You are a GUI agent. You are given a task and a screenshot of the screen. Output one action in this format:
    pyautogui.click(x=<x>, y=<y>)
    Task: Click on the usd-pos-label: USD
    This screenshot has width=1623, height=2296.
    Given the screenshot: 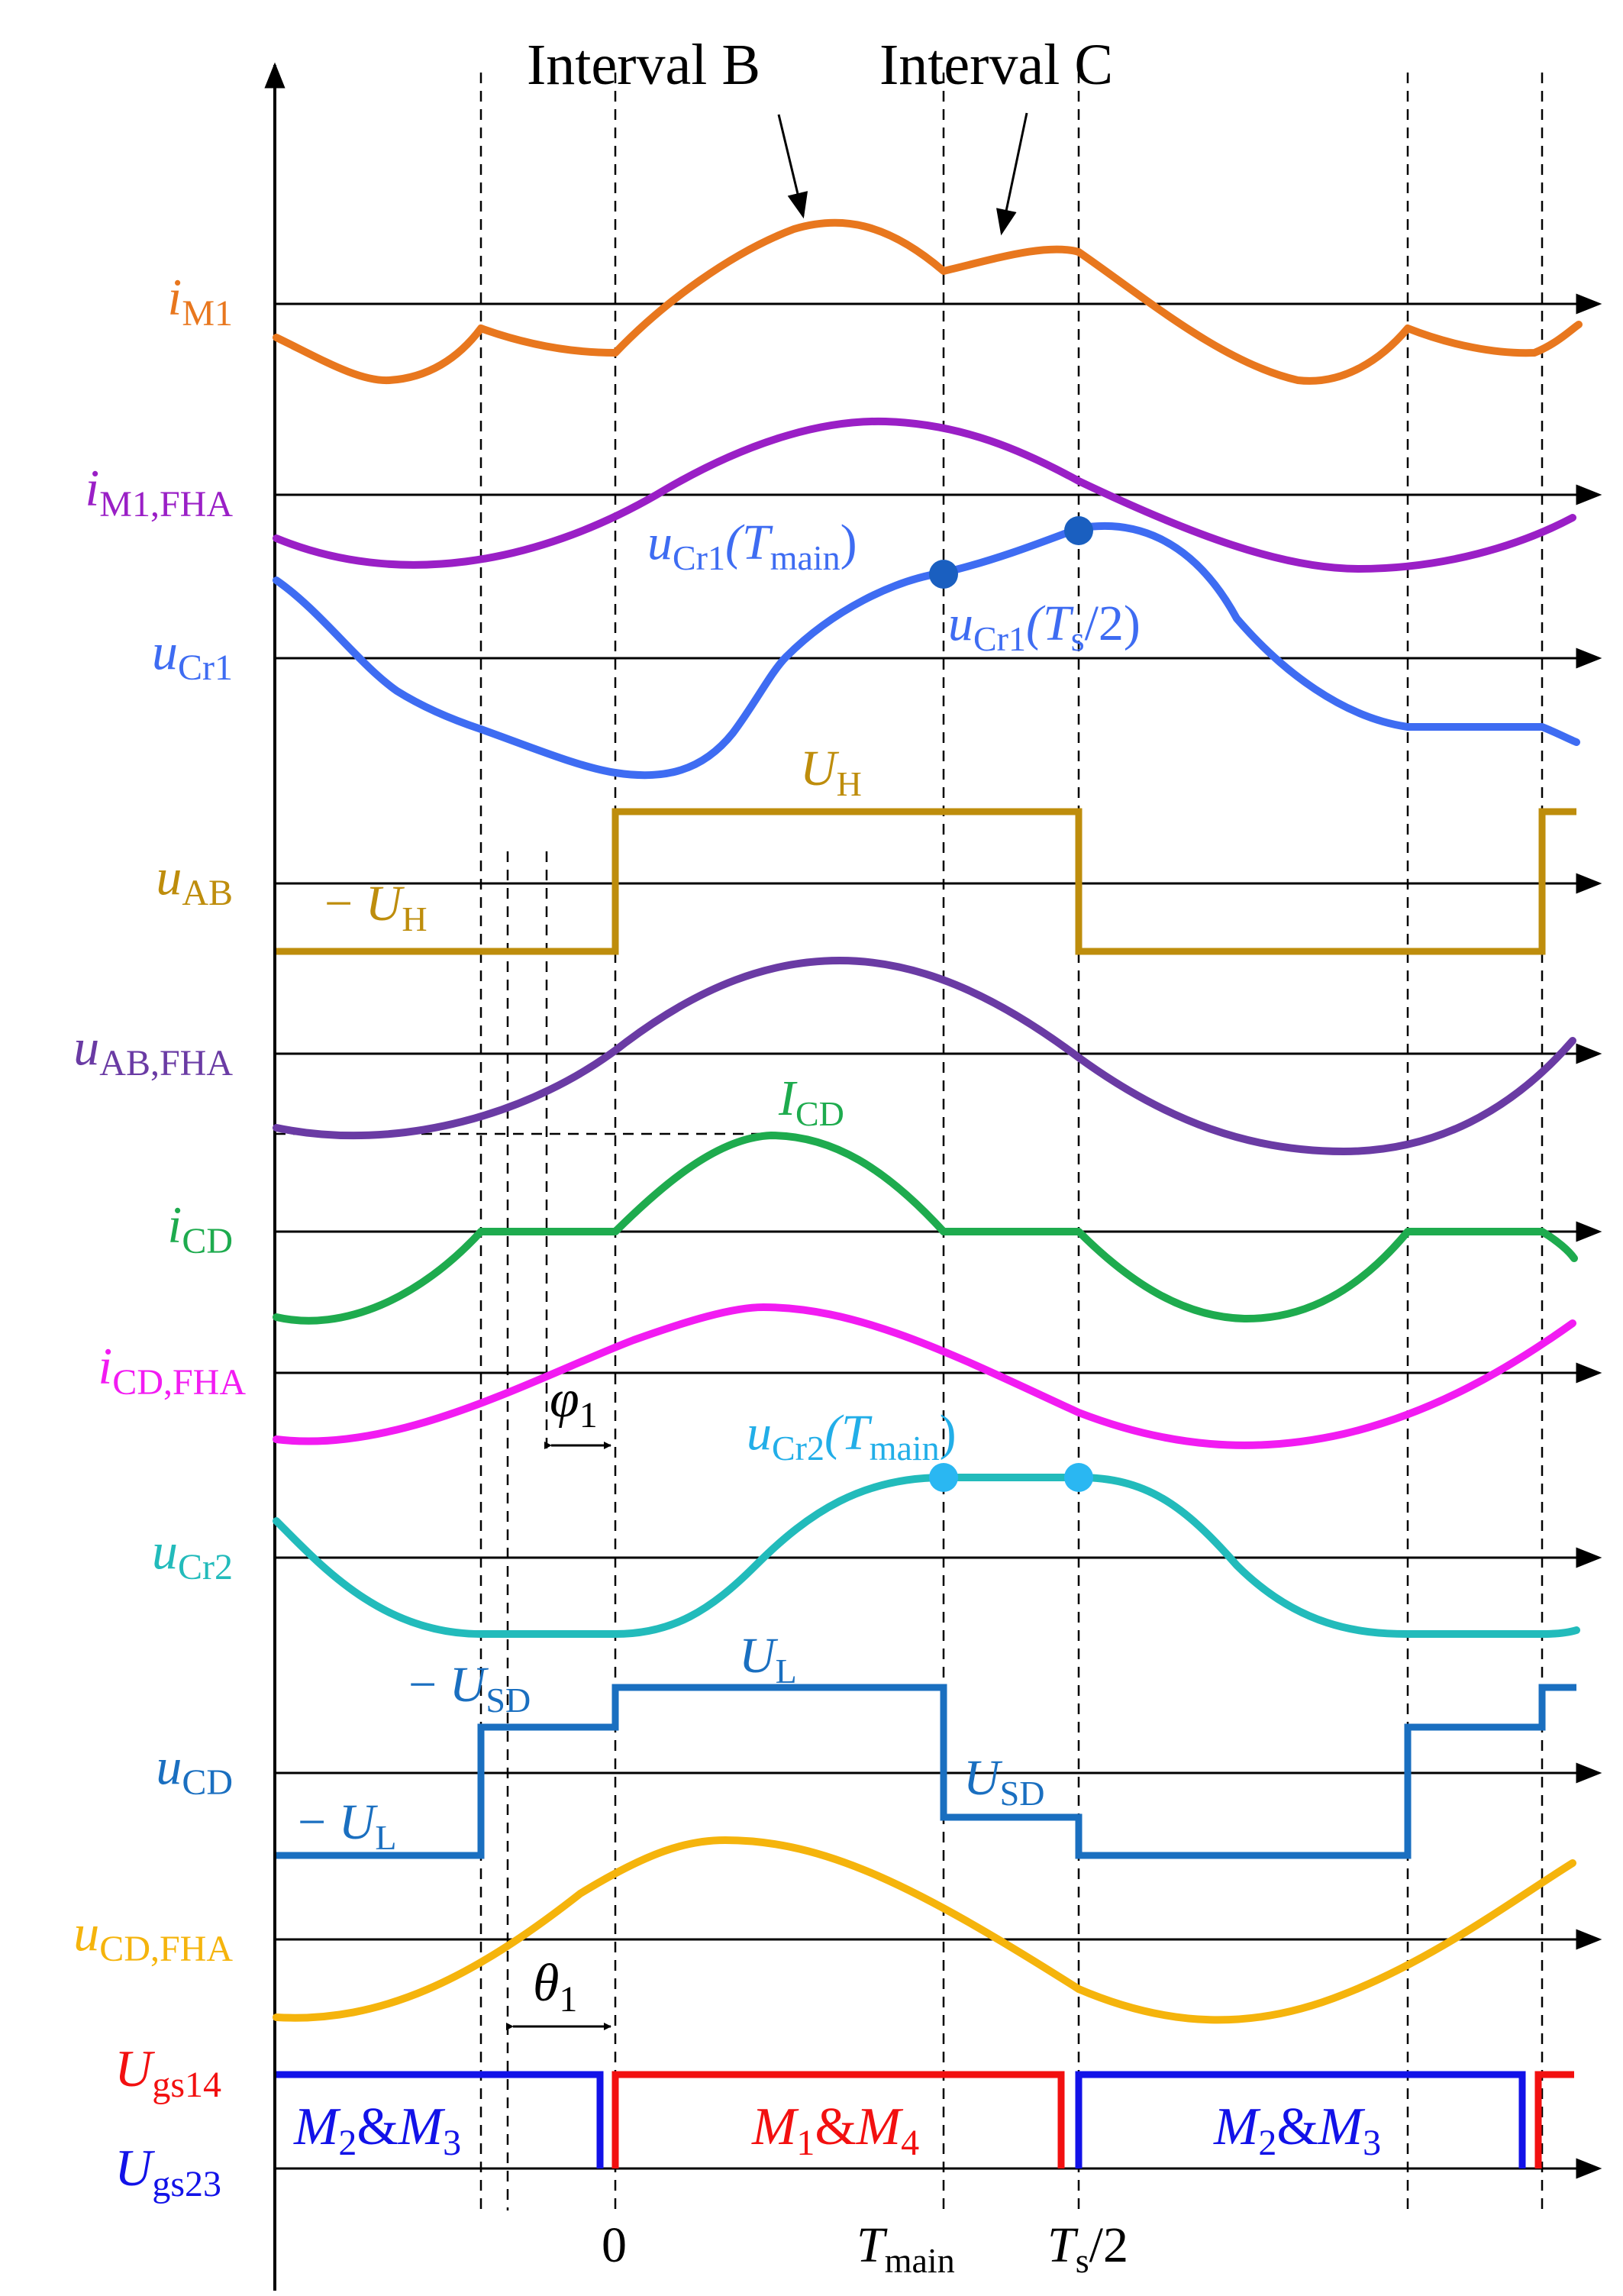 What is the action you would take?
    pyautogui.click(x=1003, y=1781)
    